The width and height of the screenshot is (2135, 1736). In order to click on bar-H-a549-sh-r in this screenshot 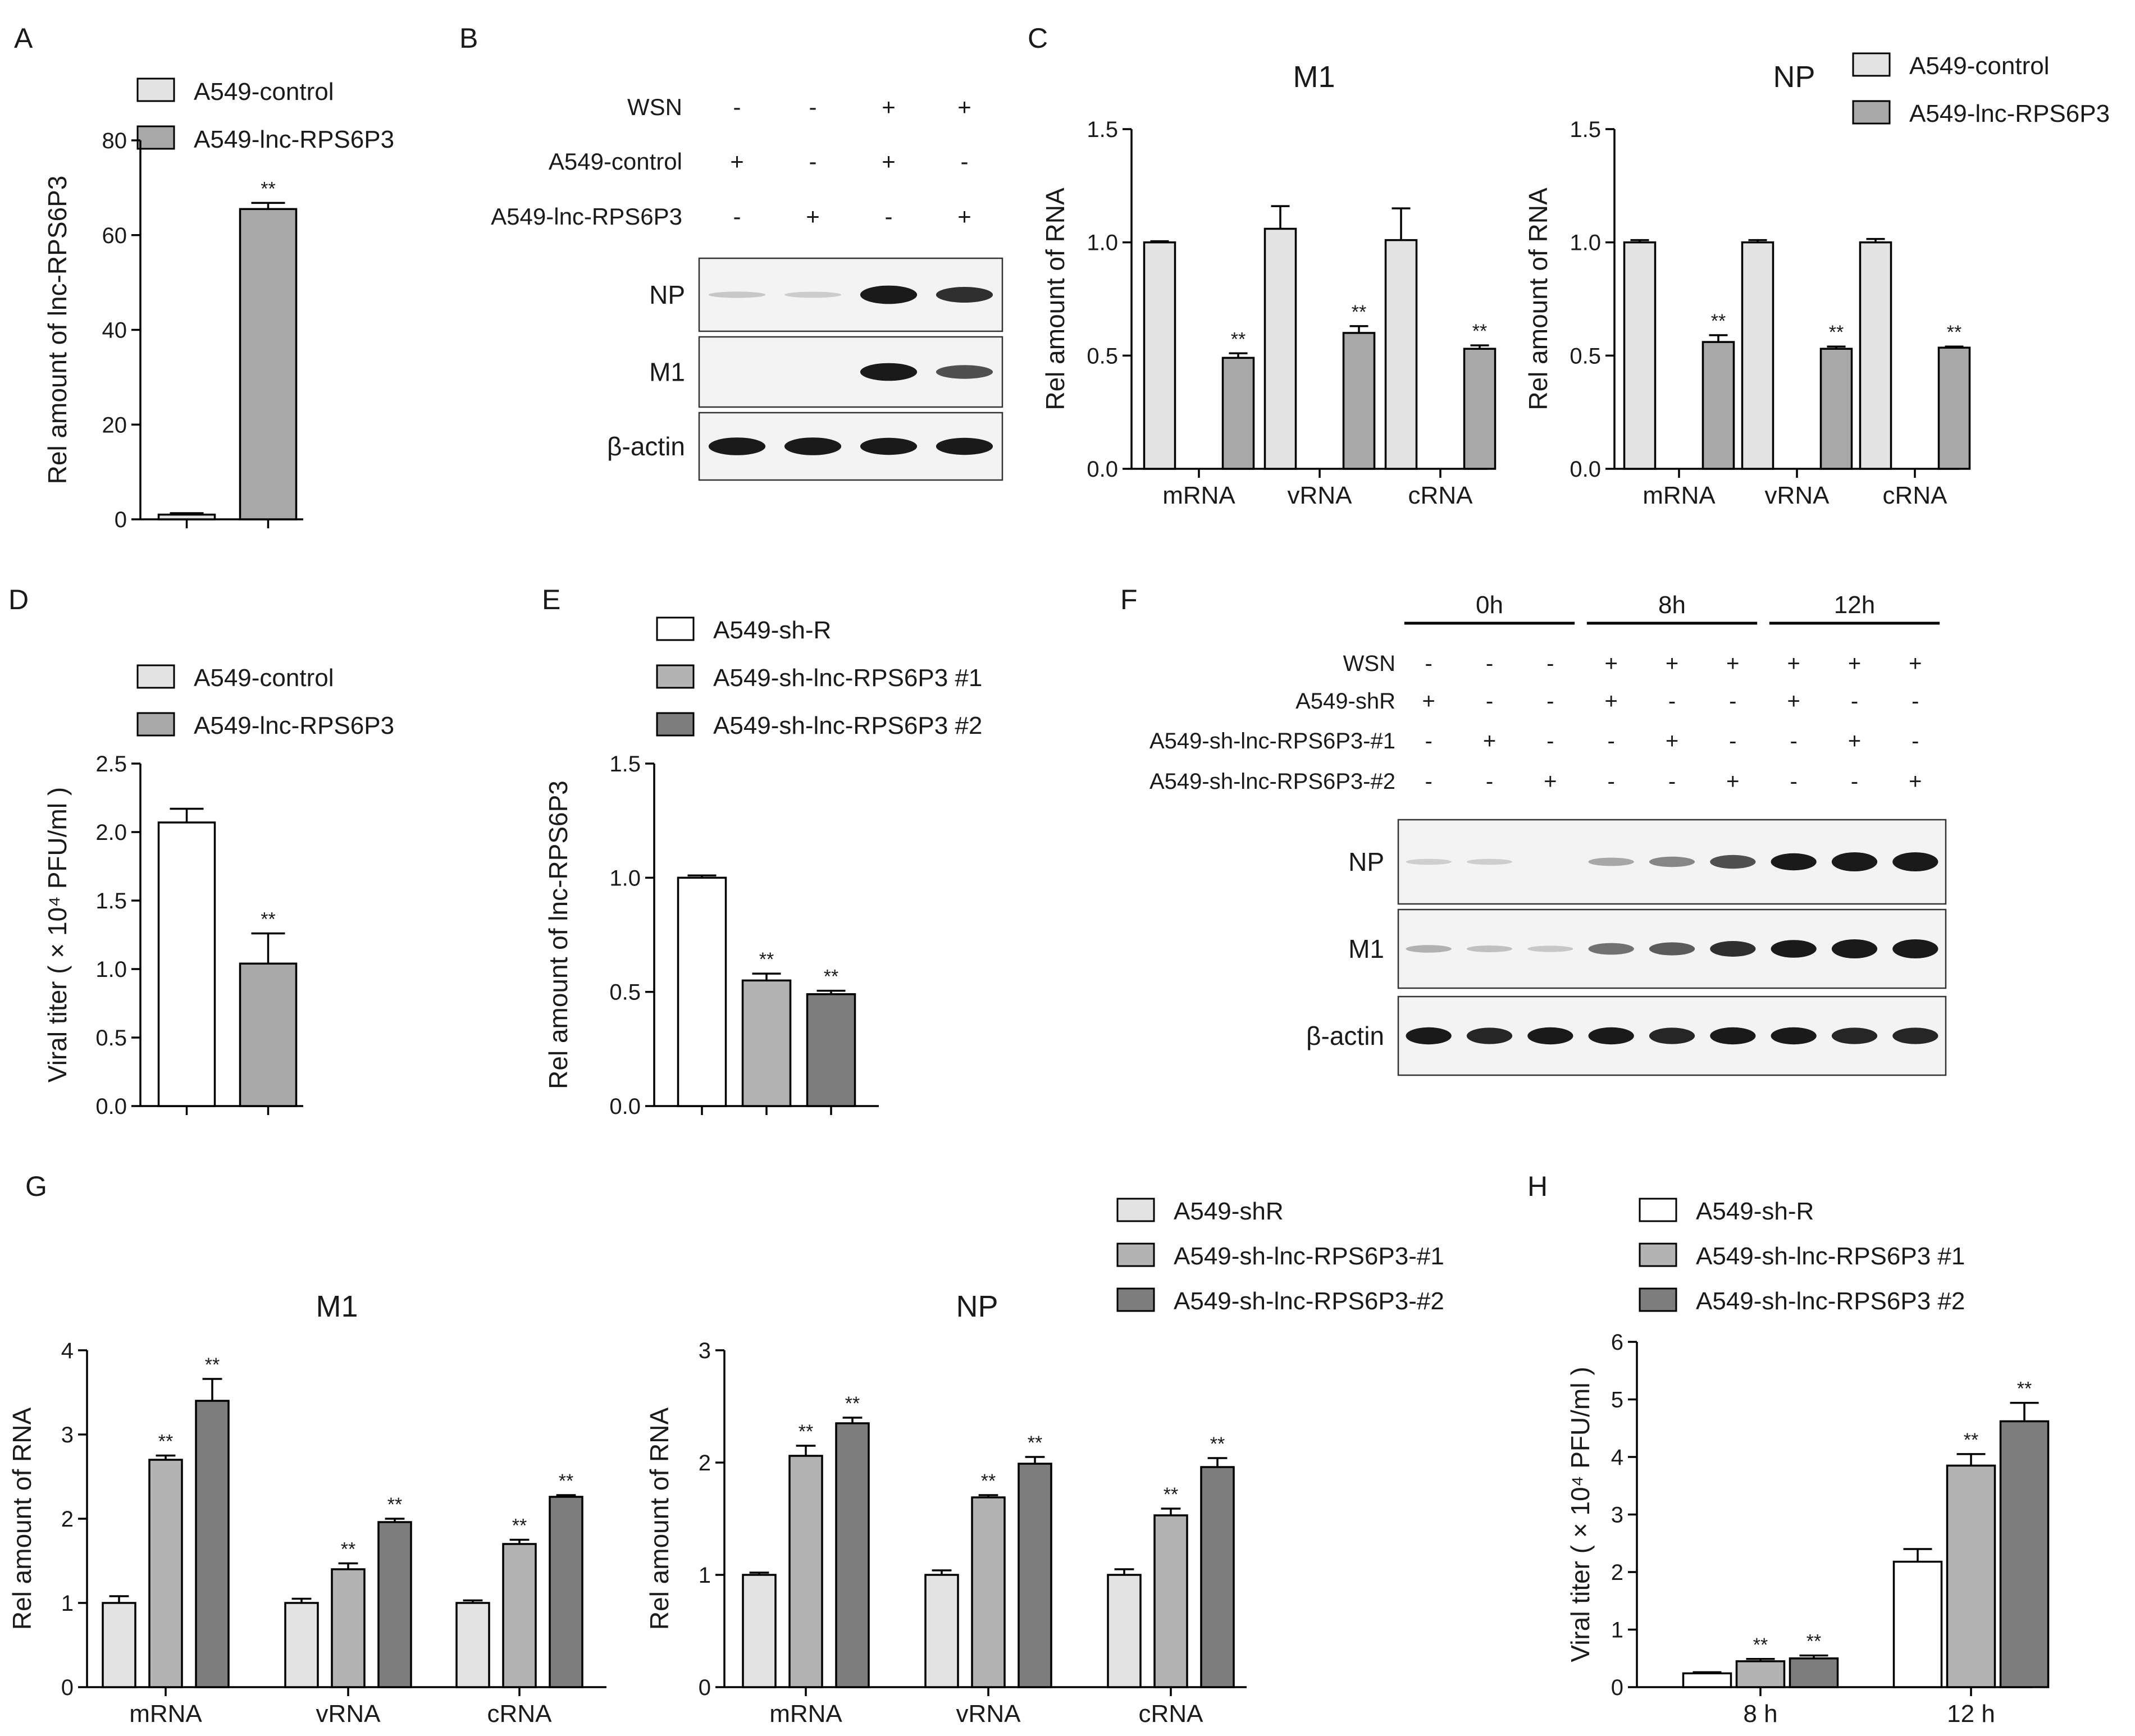, I will do `click(1707, 1680)`.